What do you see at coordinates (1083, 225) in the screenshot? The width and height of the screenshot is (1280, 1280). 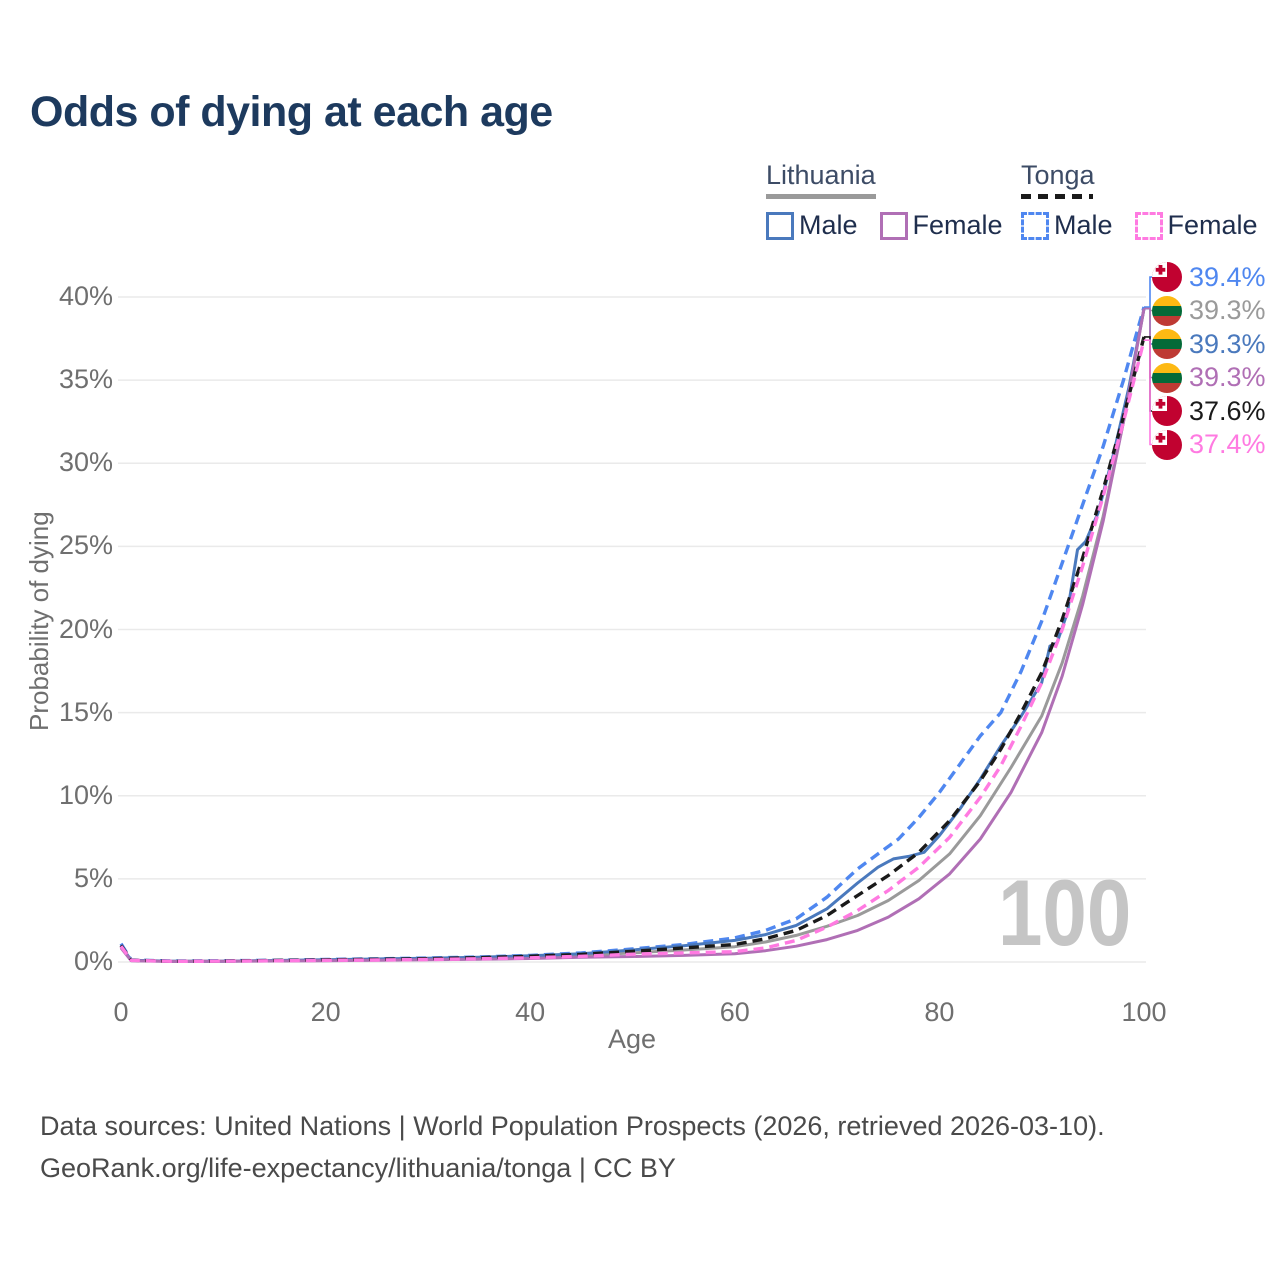 I see `legend-label-tonga-male: Male` at bounding box center [1083, 225].